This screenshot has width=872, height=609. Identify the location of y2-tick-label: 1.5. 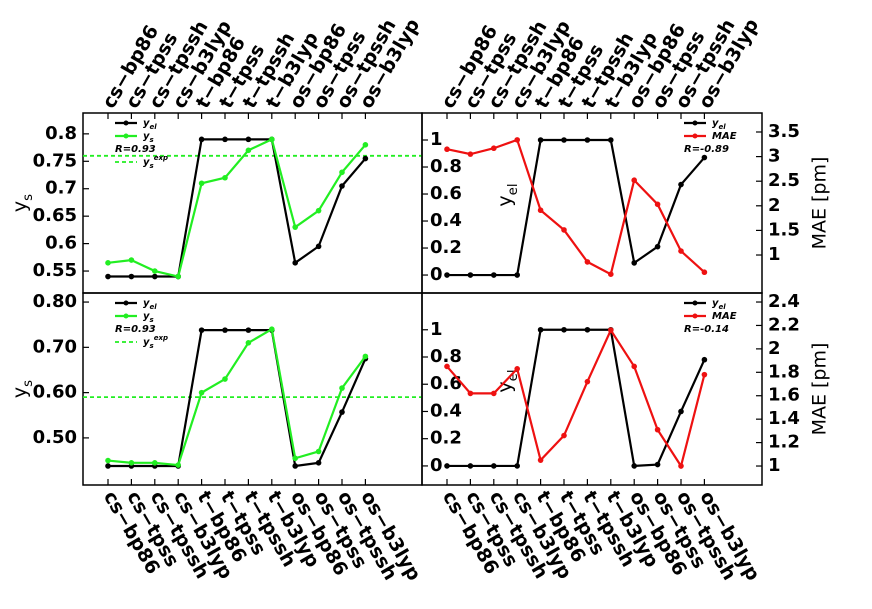
(784, 229).